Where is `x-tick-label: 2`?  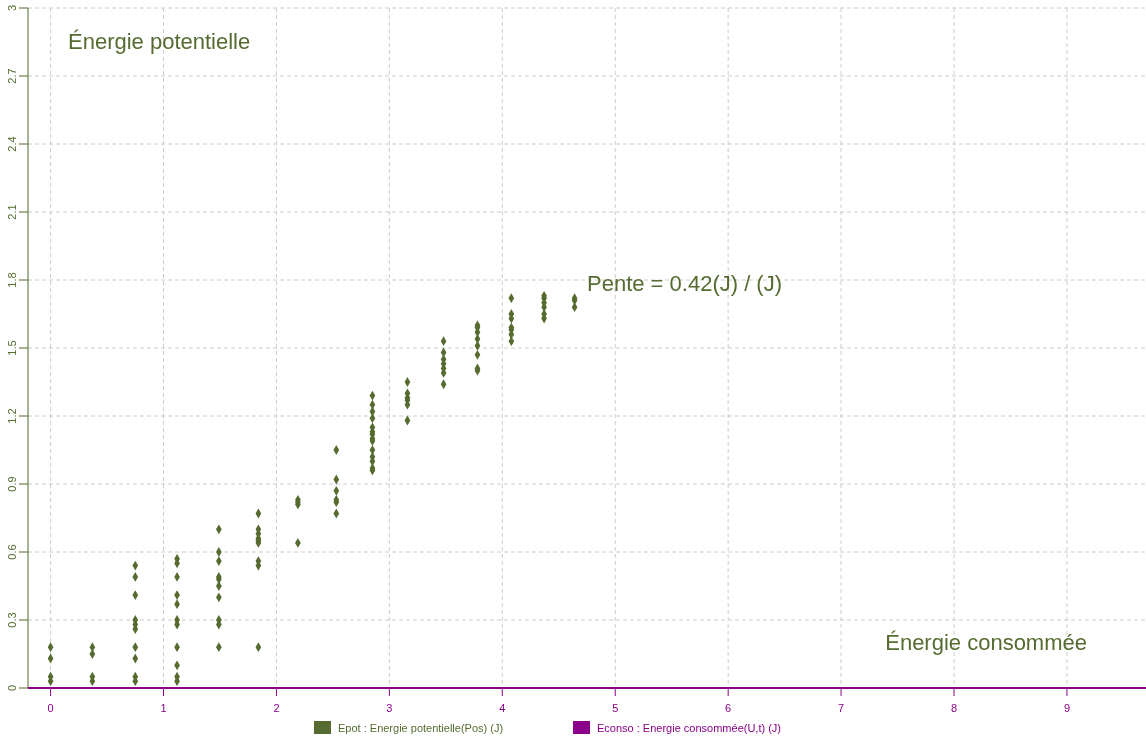
x-tick-label: 2 is located at coordinates (276, 708).